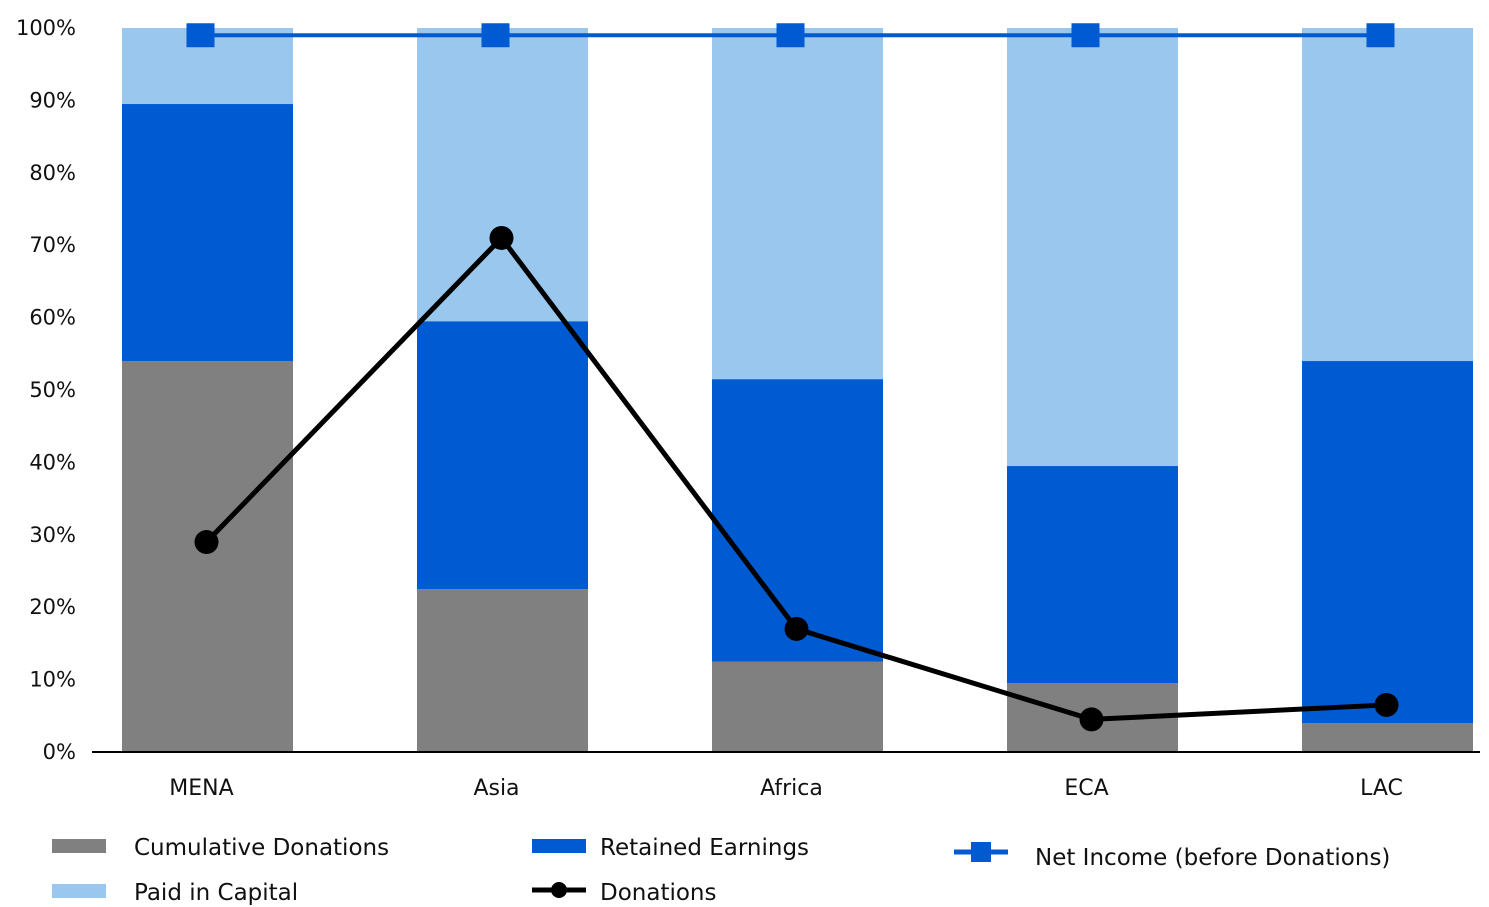 Image resolution: width=1489 pixels, height=907 pixels. What do you see at coordinates (797, 520) in the screenshot?
I see `bar-retained-earnings-africa` at bounding box center [797, 520].